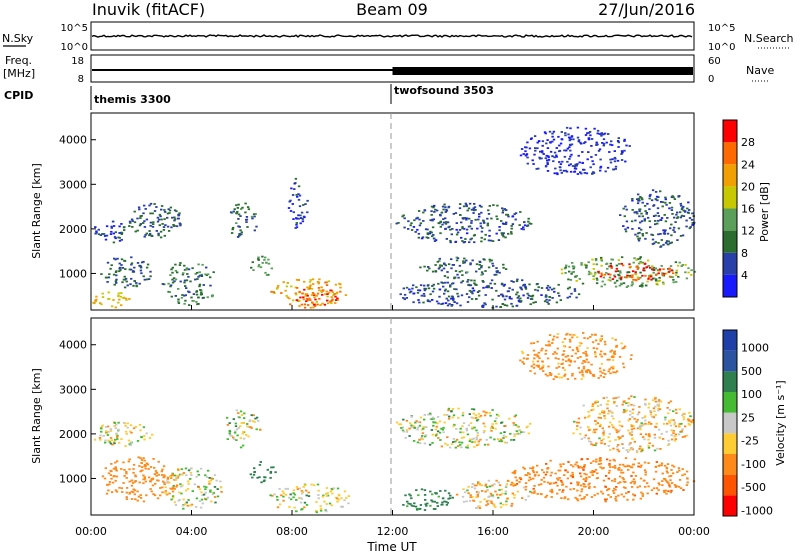 This screenshot has width=800, height=554. I want to click on colorbar-tick-label: -100, so click(753, 464).